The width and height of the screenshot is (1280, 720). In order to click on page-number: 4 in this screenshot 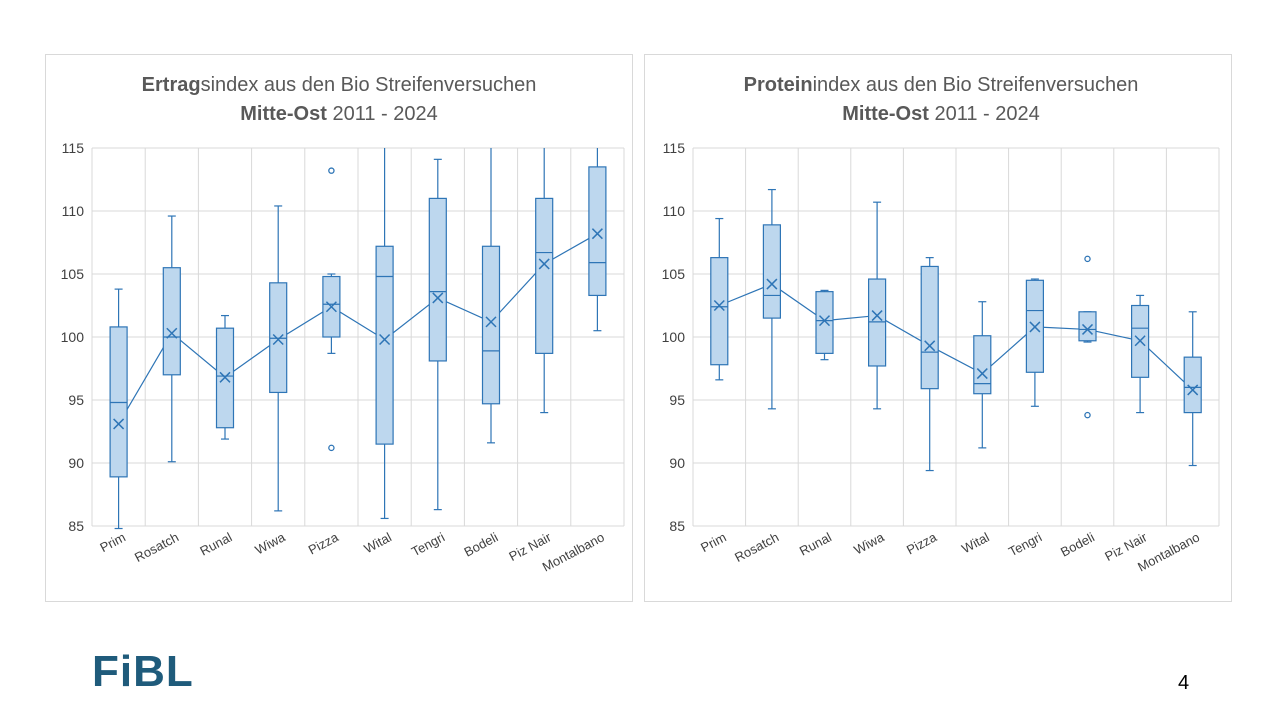, I will do `click(1184, 683)`.